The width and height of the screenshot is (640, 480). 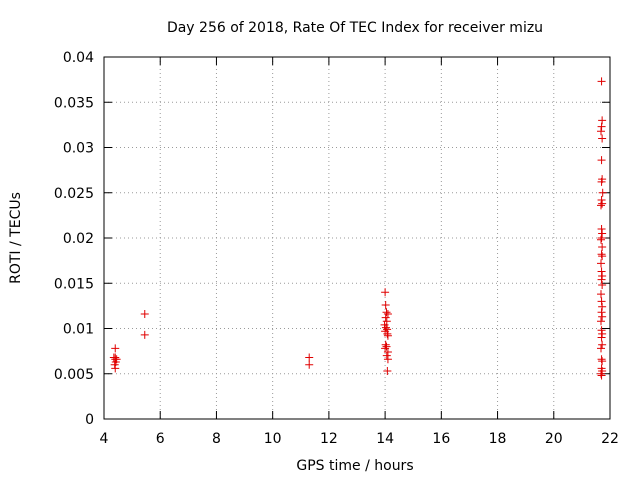 I want to click on y-tick-label: 0.035, so click(x=74, y=103).